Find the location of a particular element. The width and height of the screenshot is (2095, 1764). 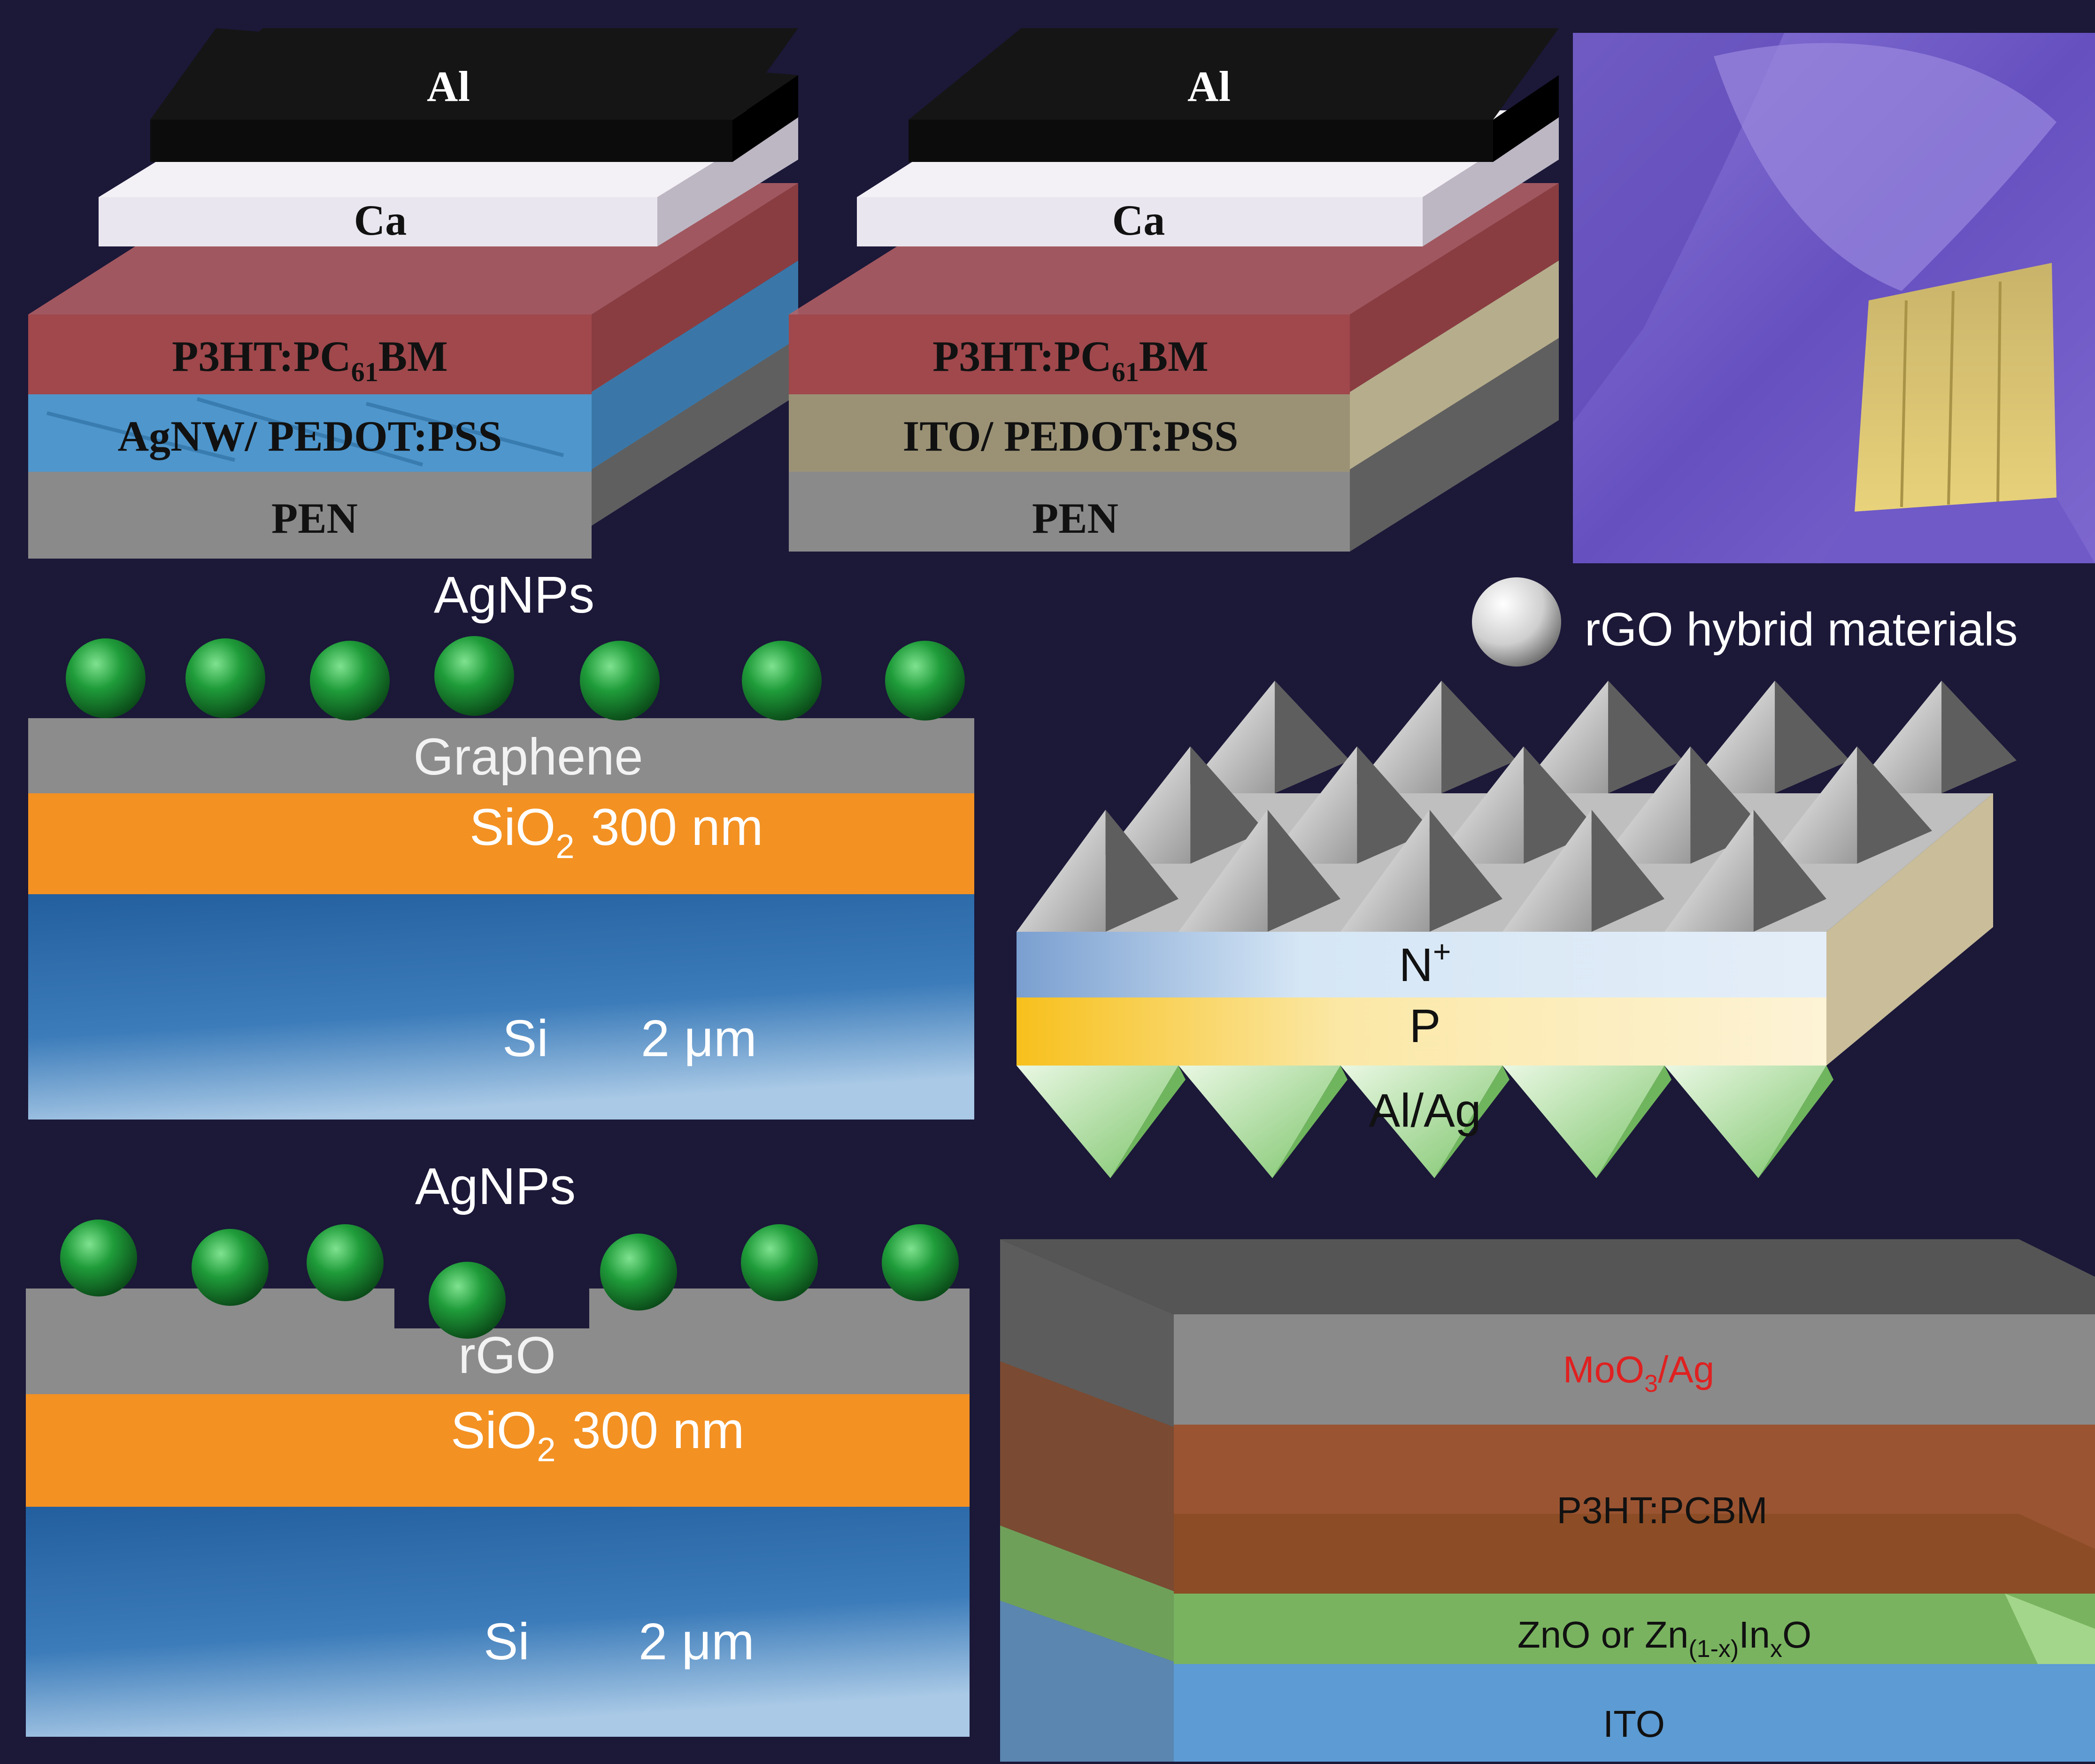

sio2-sub: 2 is located at coordinates (546, 1450).